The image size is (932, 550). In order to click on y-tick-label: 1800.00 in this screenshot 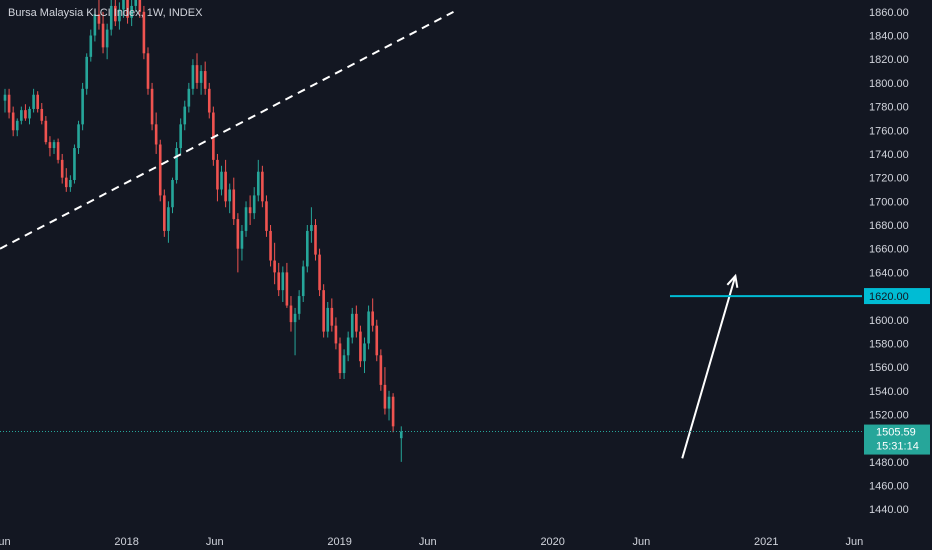, I will do `click(889, 84)`.